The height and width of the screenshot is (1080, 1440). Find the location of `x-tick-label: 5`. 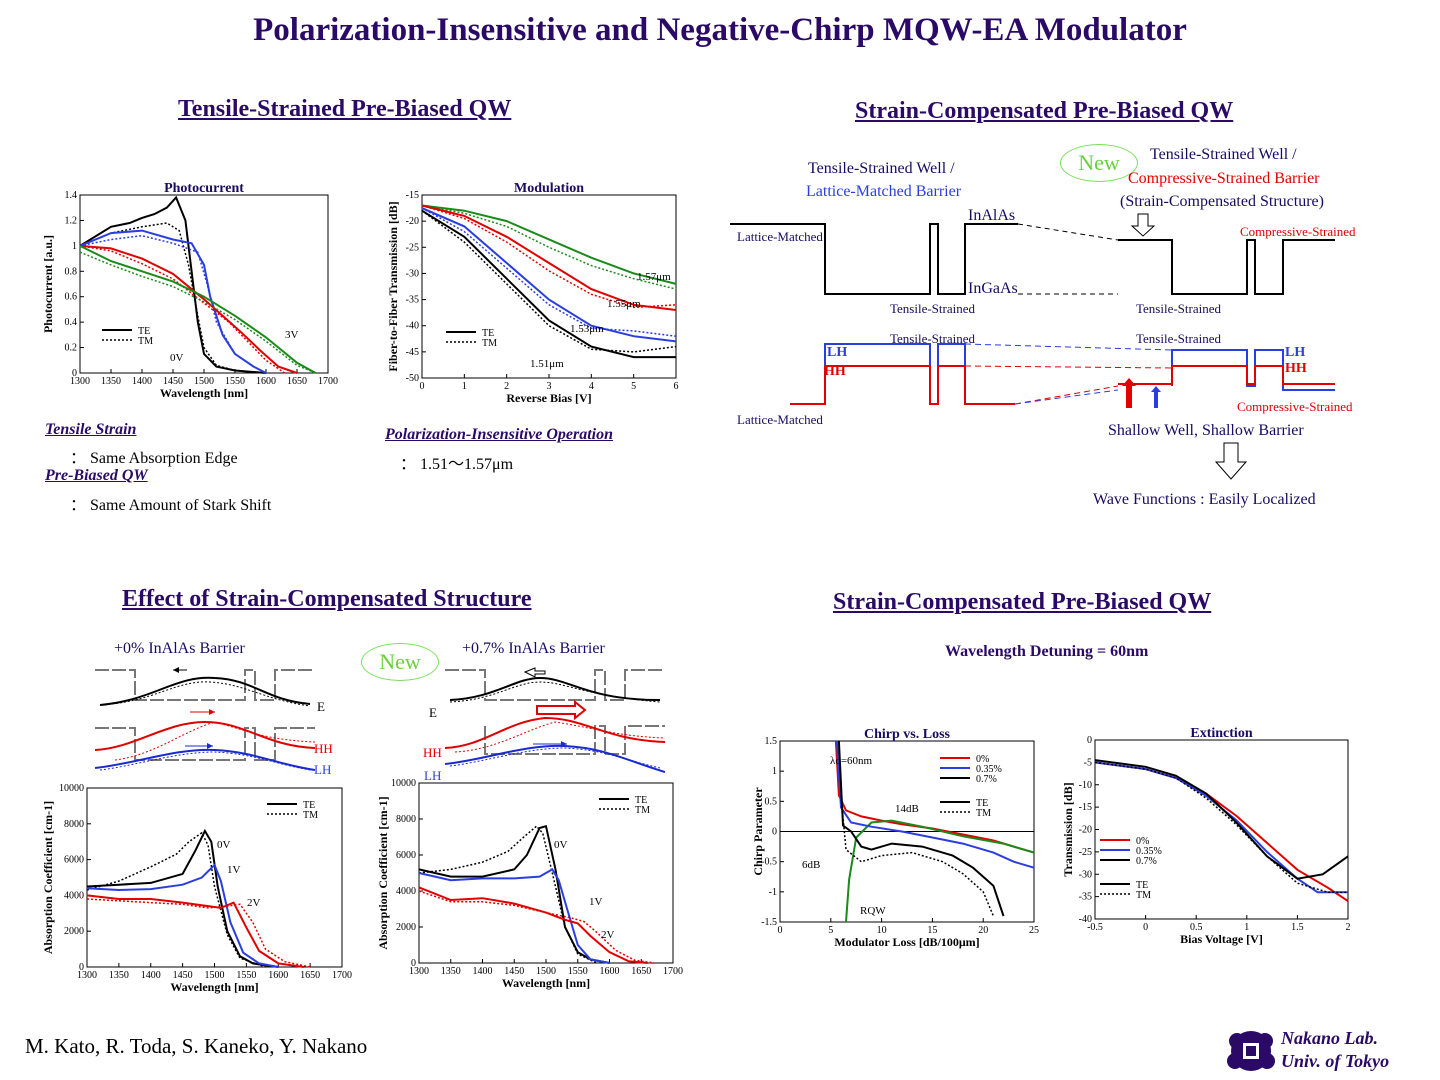

x-tick-label: 5 is located at coordinates (633, 386).